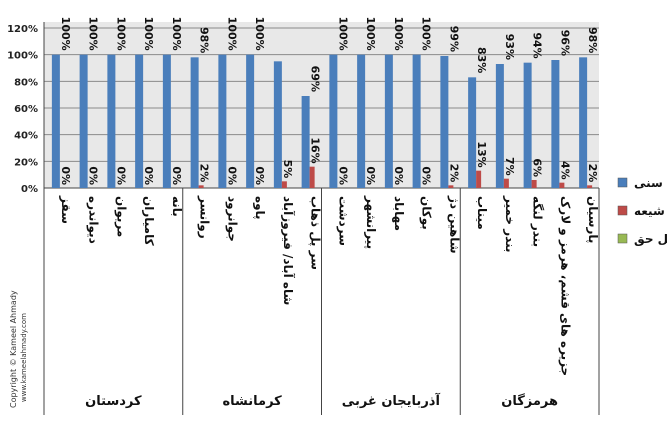 This screenshot has width=667, height=427. Describe the element at coordinates (391, 400) in the screenshot. I see `group-label: آذربایجان غربی` at that location.